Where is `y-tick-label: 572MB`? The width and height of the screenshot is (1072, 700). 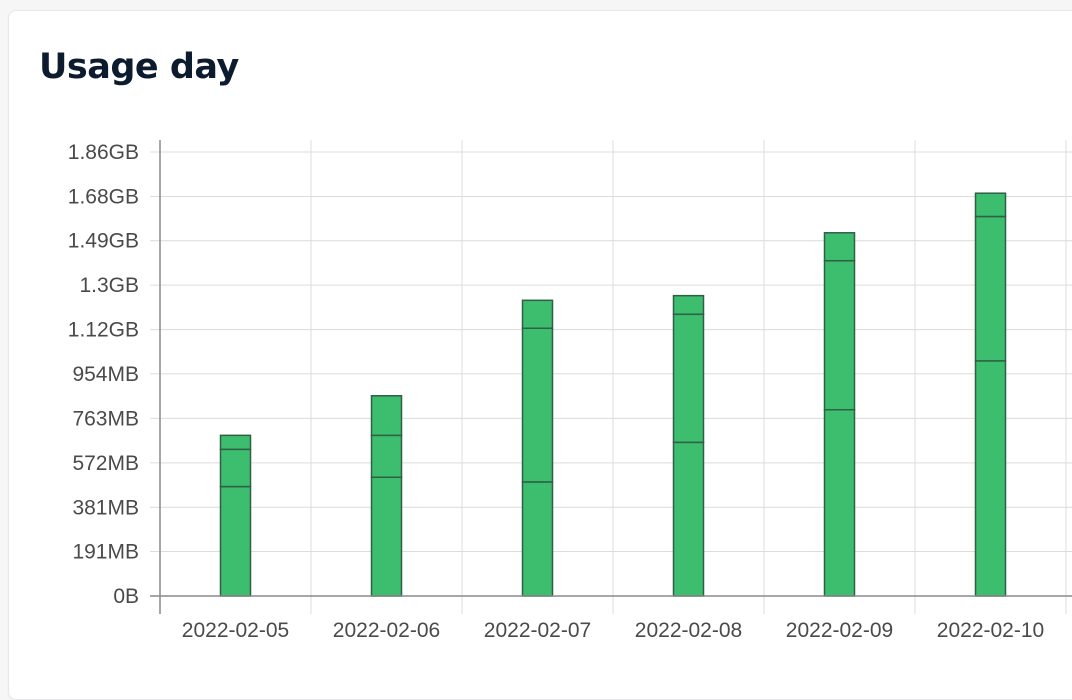
y-tick-label: 572MB is located at coordinates (105, 463).